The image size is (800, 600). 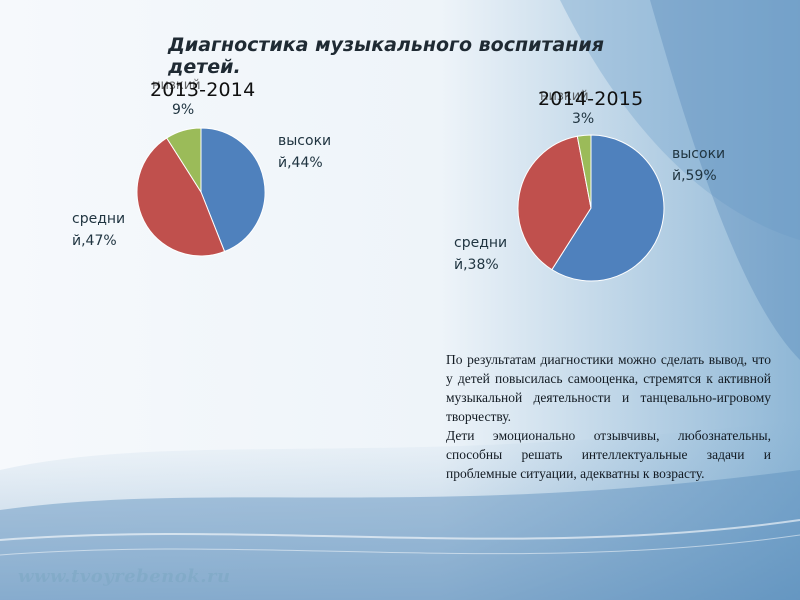 What do you see at coordinates (554, 203) in the screenshot?
I see `chart-2-slice-medium` at bounding box center [554, 203].